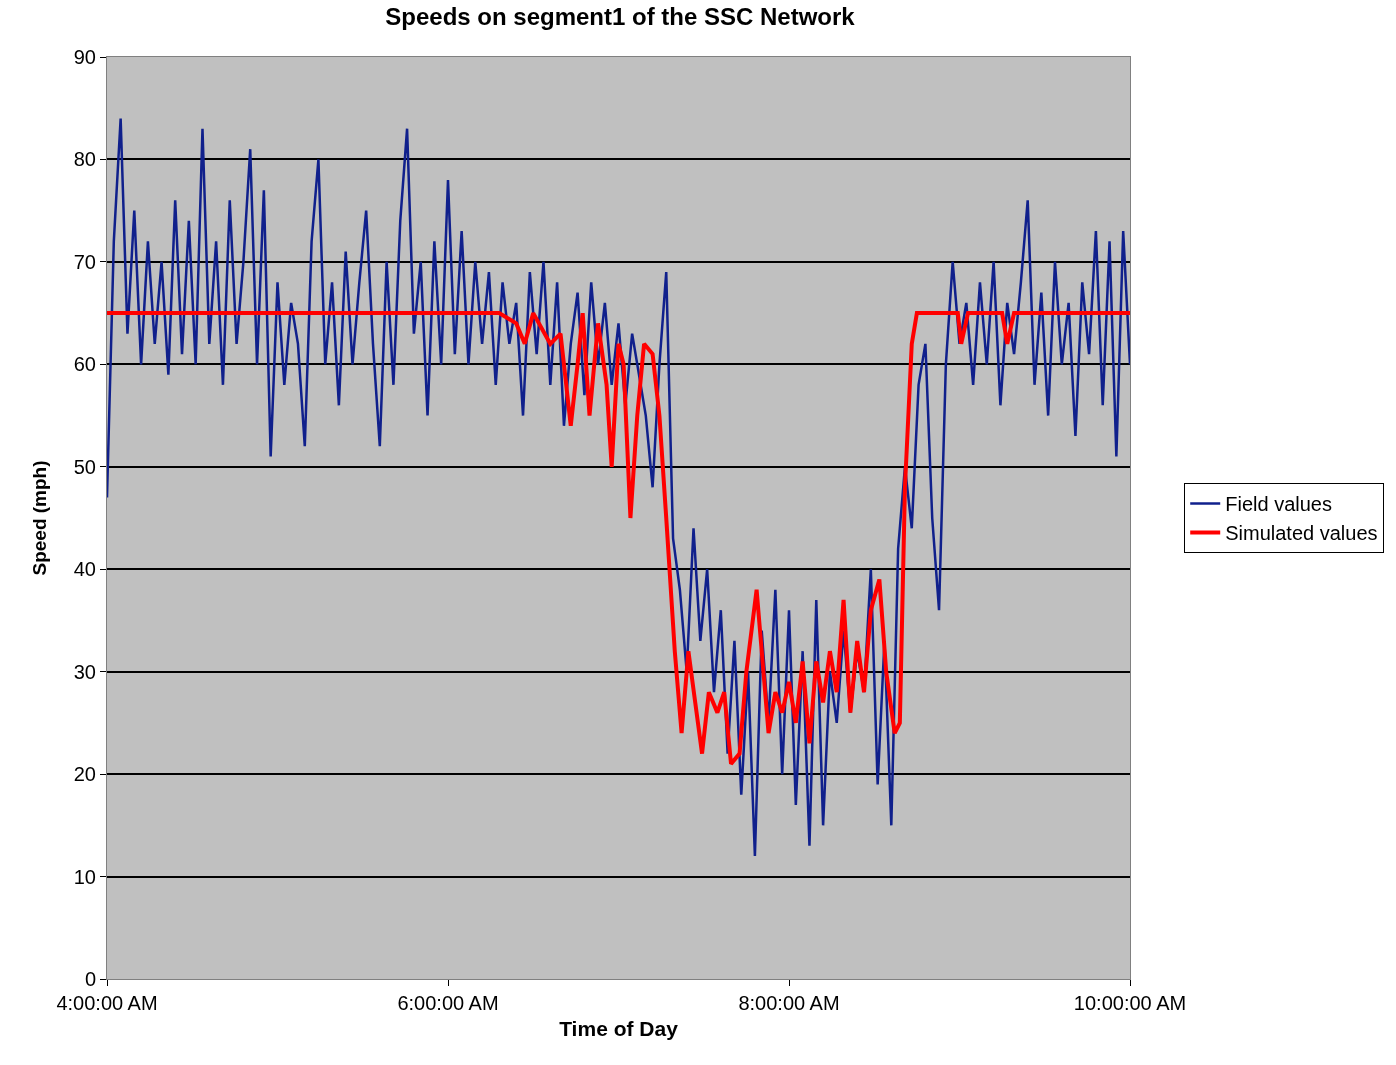  I want to click on legend-label: Field values, so click(1278, 504).